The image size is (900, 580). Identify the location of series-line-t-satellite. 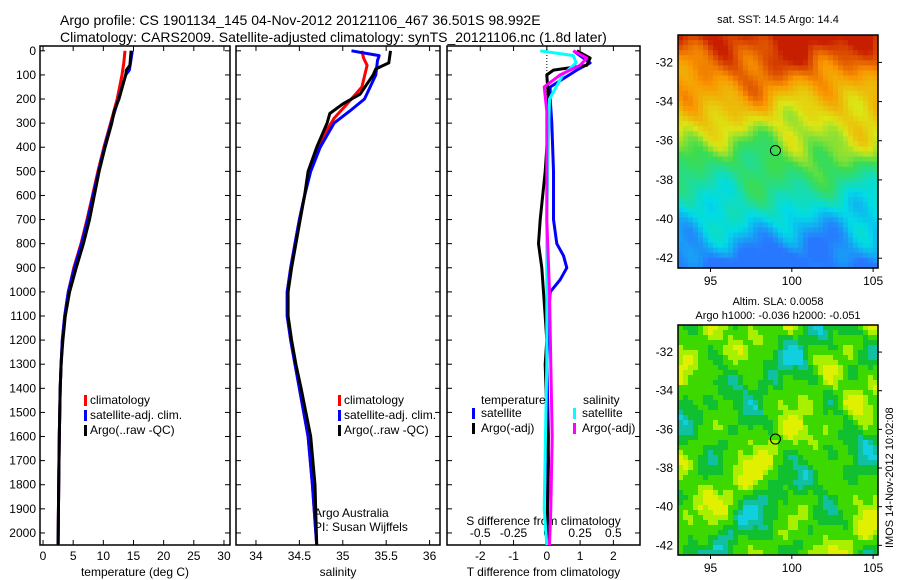
(568, 297).